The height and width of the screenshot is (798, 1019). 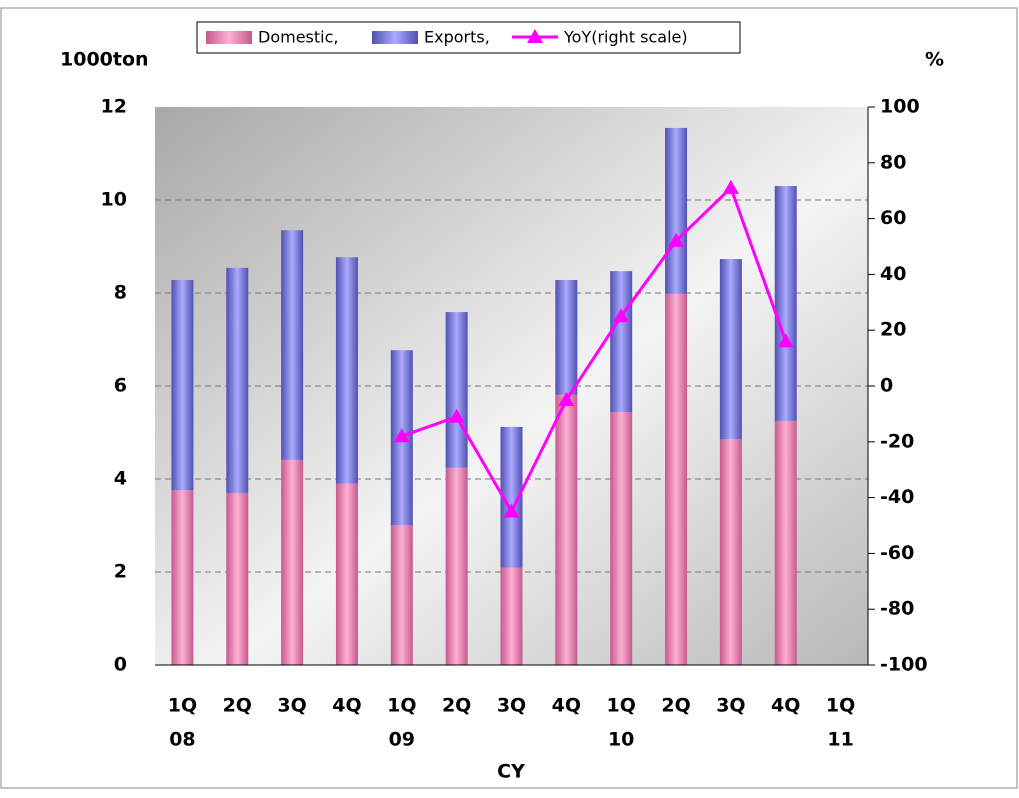 I want to click on x-group-label: 11, so click(x=840, y=740).